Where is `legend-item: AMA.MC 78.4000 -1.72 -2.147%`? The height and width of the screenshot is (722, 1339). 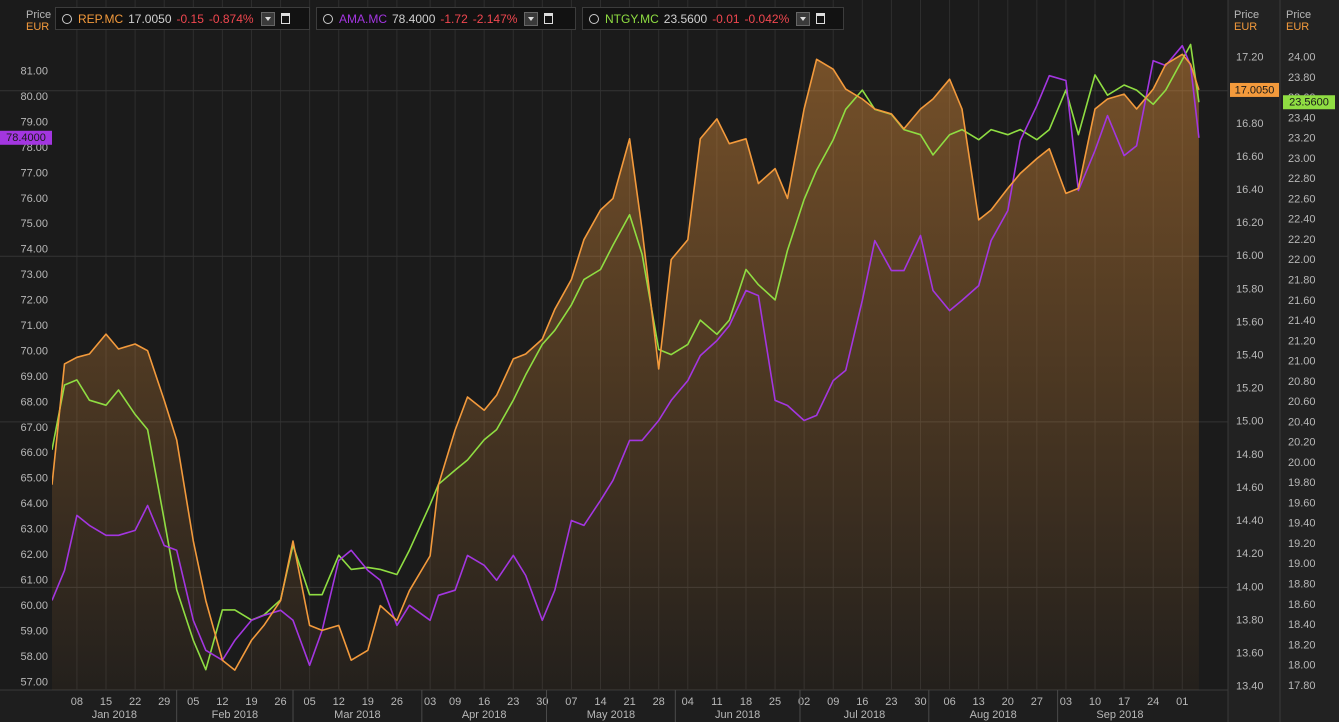 legend-item: AMA.MC 78.4000 -1.72 -2.147% is located at coordinates (446, 18).